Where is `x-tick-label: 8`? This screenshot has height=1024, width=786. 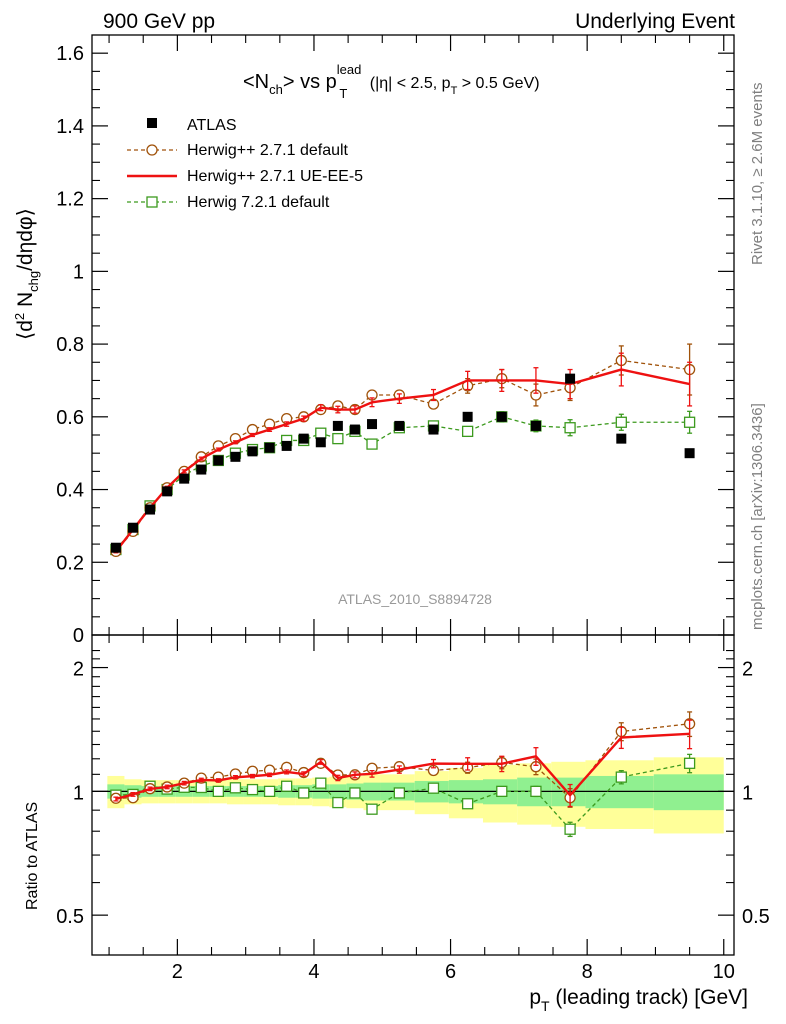 x-tick-label: 8 is located at coordinates (587, 972).